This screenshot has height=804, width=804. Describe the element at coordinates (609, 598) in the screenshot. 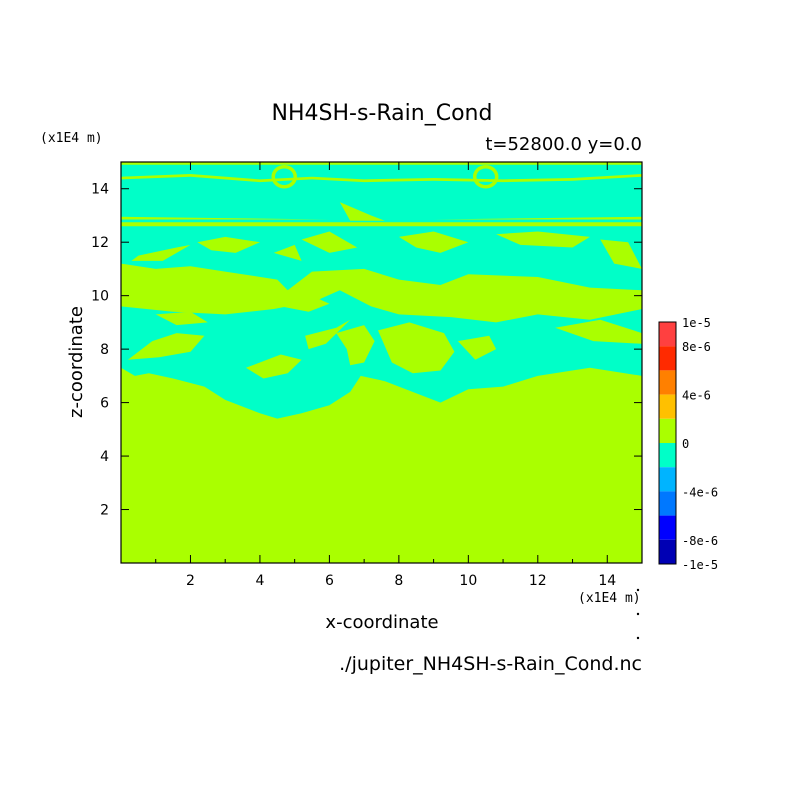

I see `x-unit-label: (x1E4 m)` at that location.